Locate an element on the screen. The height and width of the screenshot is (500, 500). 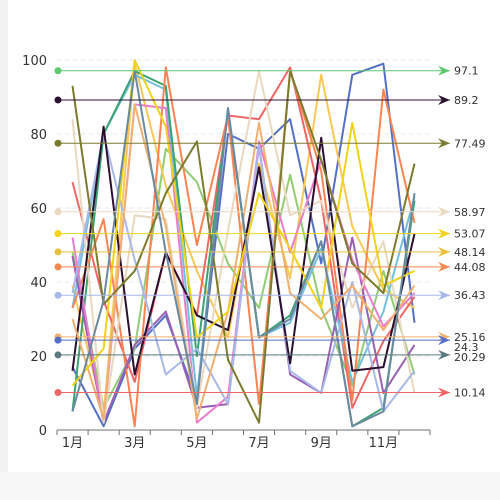
y-axis: 0 20 40 60 80 100 is located at coordinates (34, 246).